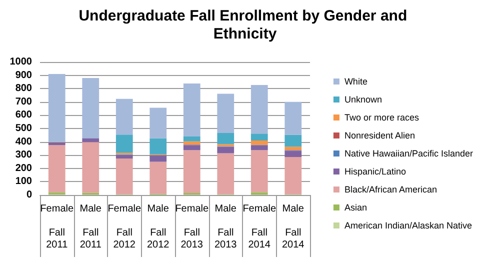 The width and height of the screenshot is (480, 270). What do you see at coordinates (356, 81) in the screenshot?
I see `legend-label: White` at bounding box center [356, 81].